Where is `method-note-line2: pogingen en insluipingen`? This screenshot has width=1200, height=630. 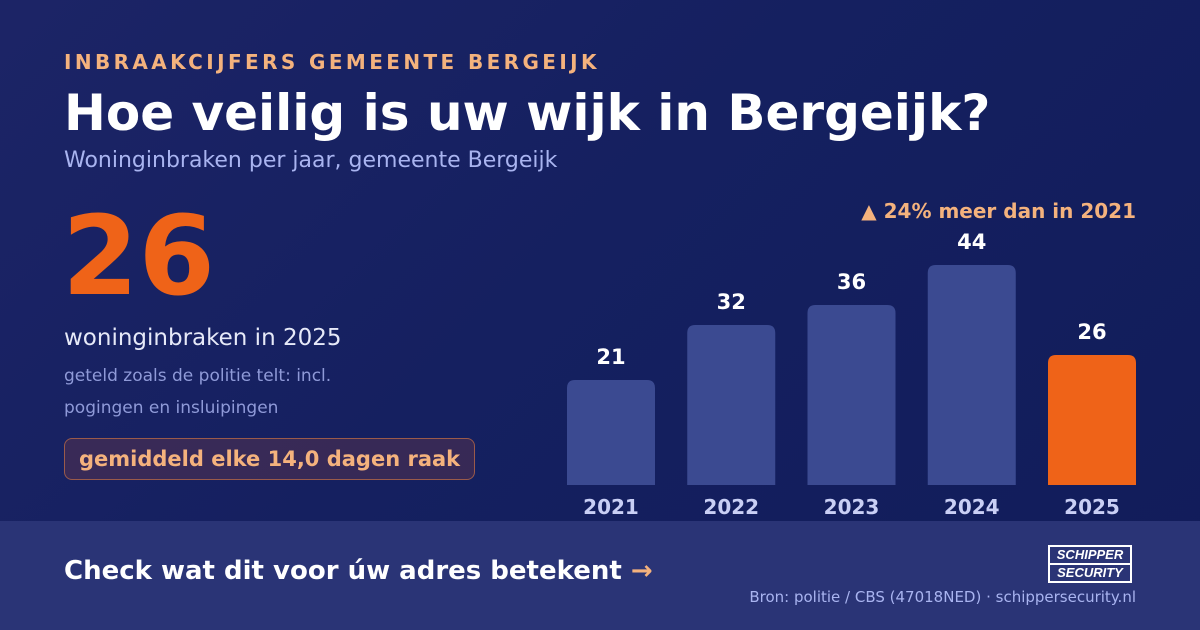 method-note-line2: pogingen en insluipingen is located at coordinates (171, 408).